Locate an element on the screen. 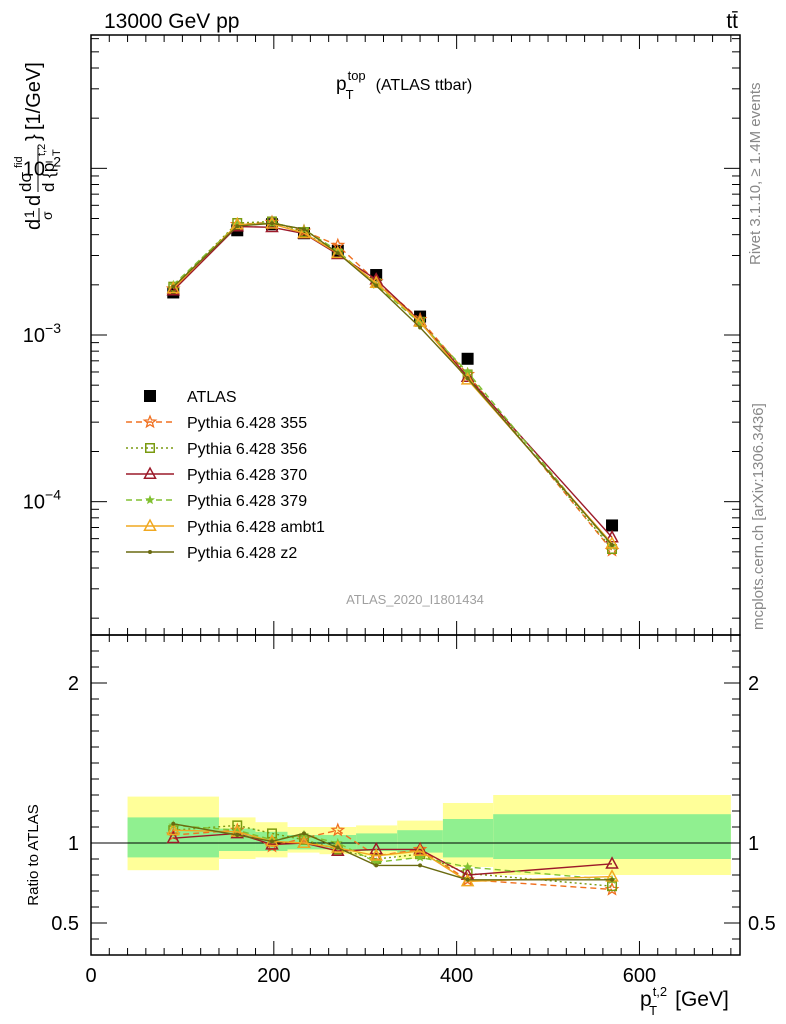 The image size is (786, 1024). header-left: 13000 GeV pp is located at coordinates (171, 21).